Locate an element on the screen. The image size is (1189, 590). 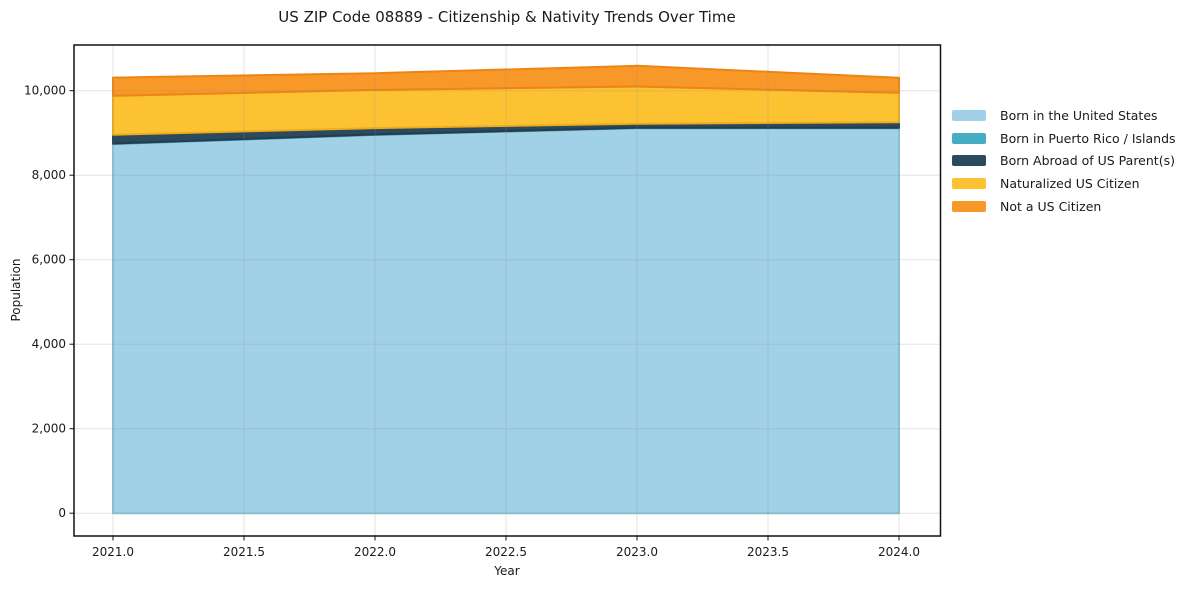
legend-swatch-born-in-puerto-rico-islands is located at coordinates (969, 138).